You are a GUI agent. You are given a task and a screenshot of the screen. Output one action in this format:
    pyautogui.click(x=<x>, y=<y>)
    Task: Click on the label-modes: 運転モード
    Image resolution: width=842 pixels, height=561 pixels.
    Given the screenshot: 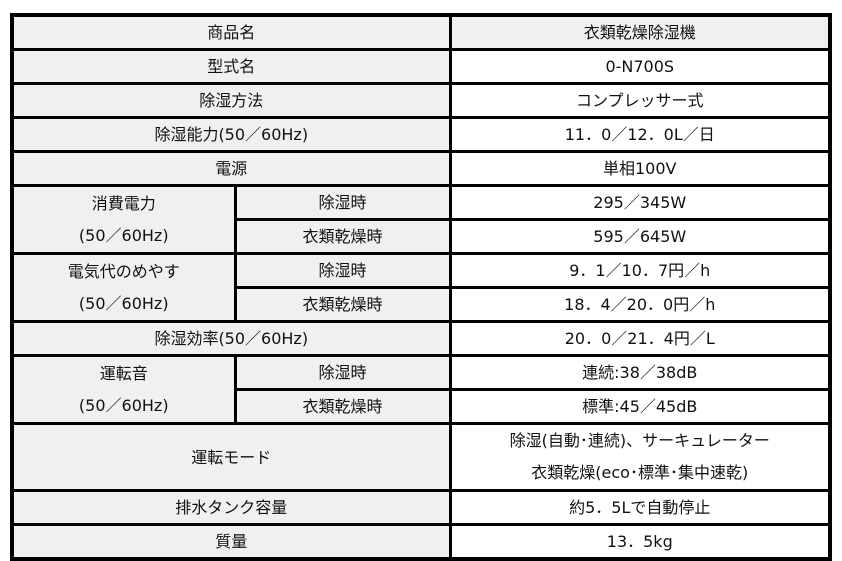 What is the action you would take?
    pyautogui.click(x=231, y=457)
    